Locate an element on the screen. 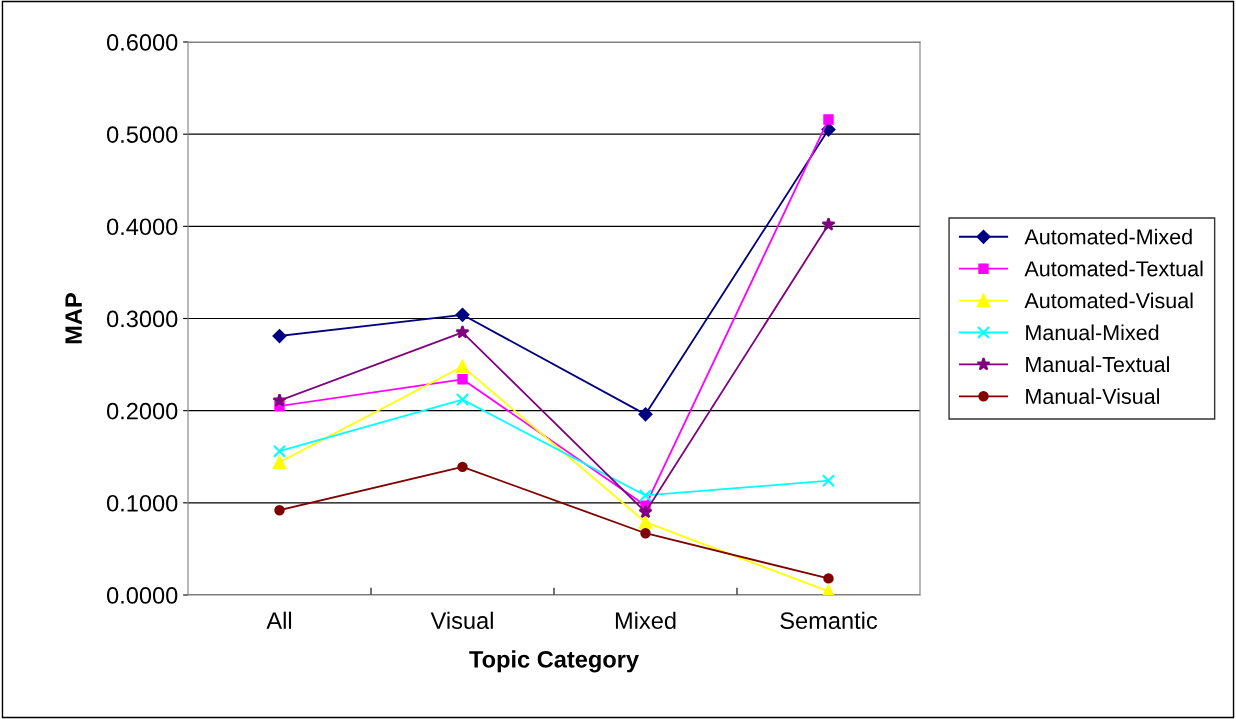 The width and height of the screenshot is (1236, 719). y-tick-label: 0.0000 is located at coordinates (142, 595).